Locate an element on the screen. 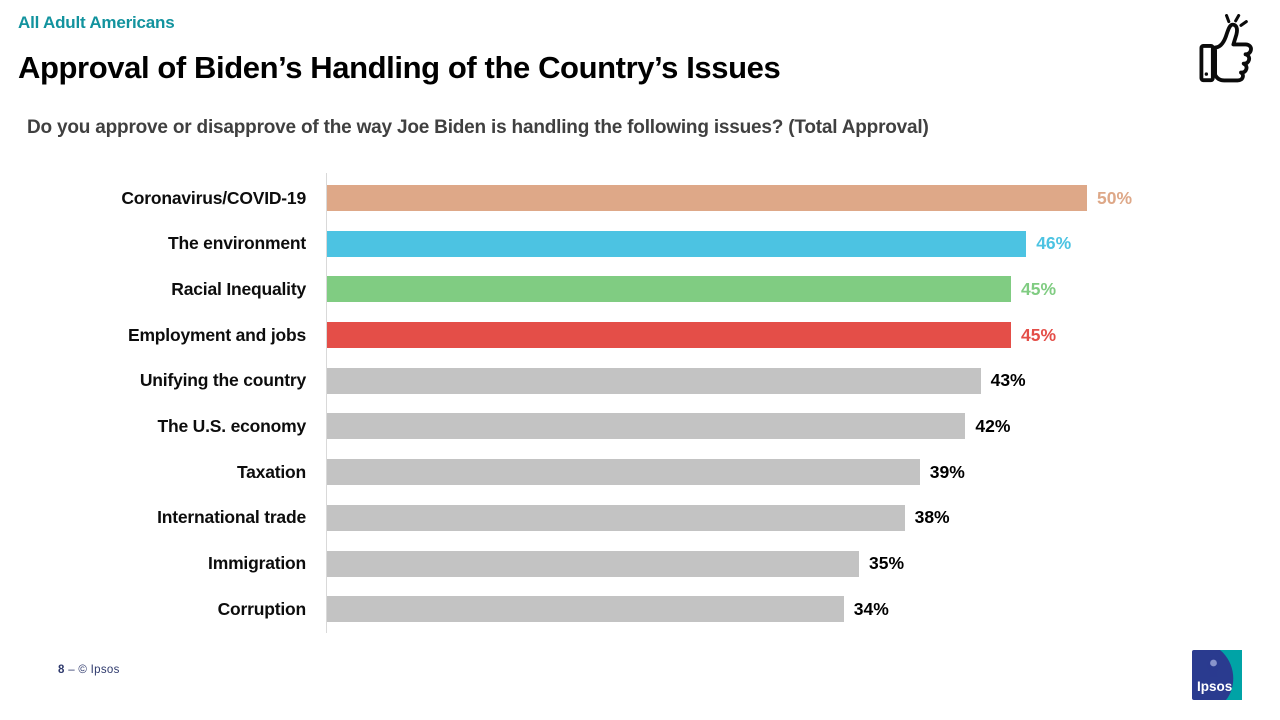 The image size is (1280, 720). bar-row: Employment and jobs 45% is located at coordinates (566, 335).